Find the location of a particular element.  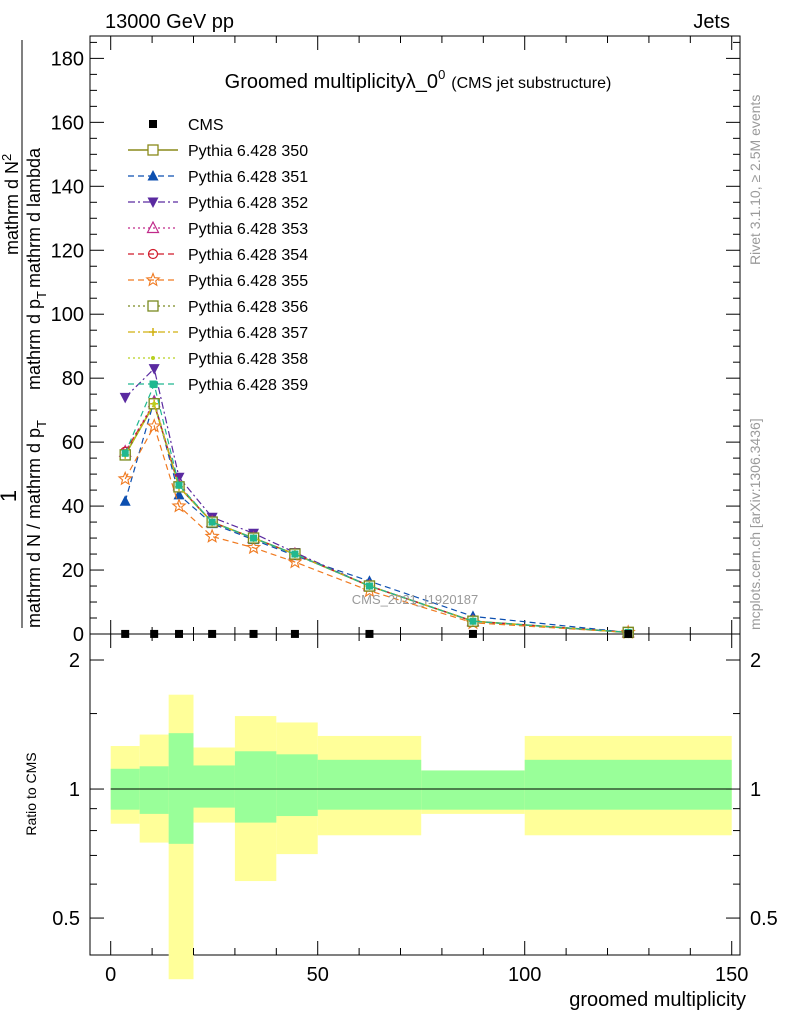

watermark: CMS_2021_I1920187 is located at coordinates (415, 599).